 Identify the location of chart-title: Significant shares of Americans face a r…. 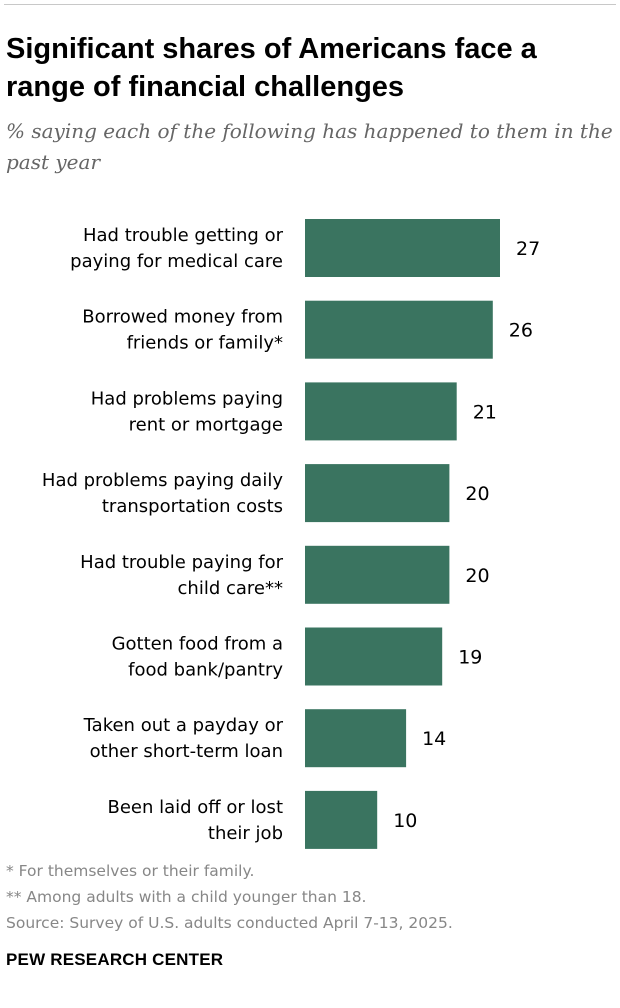
(271, 68).